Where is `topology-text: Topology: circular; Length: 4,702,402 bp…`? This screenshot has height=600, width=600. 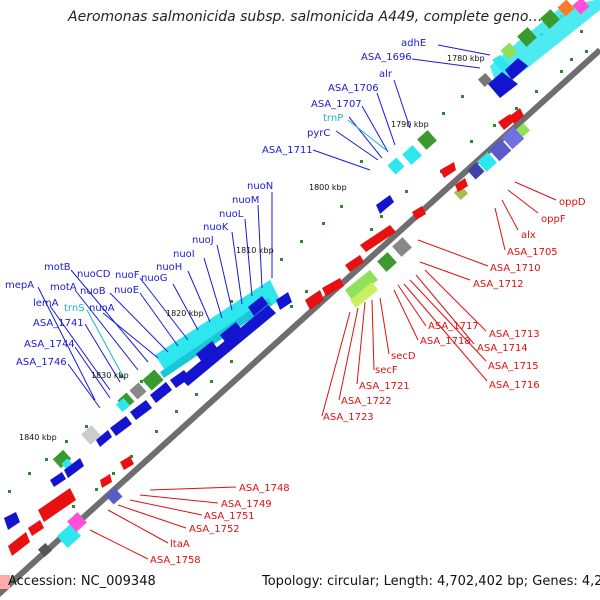 topology-text: Topology: circular; Length: 4,702,402 bp… is located at coordinates (431, 581).